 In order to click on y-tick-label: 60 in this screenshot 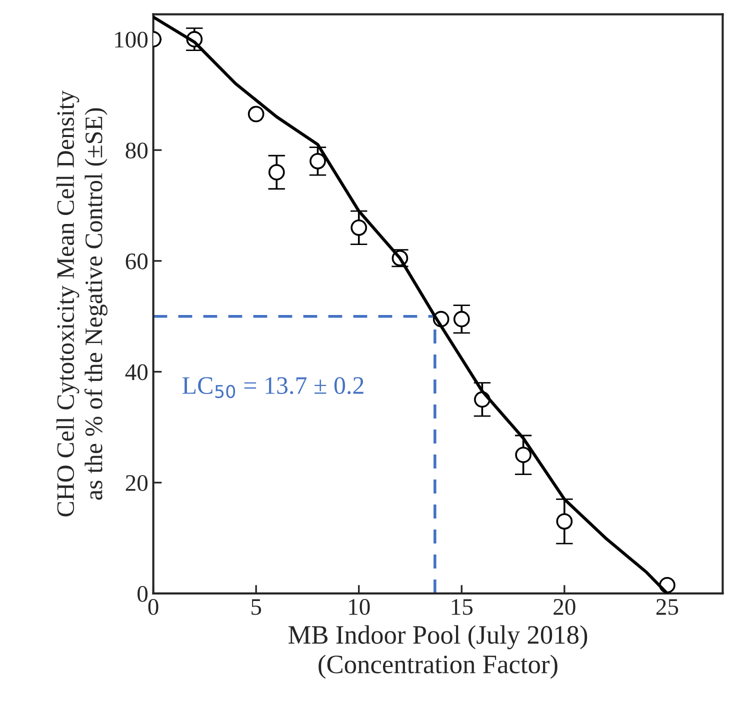, I will do `click(137, 261)`.